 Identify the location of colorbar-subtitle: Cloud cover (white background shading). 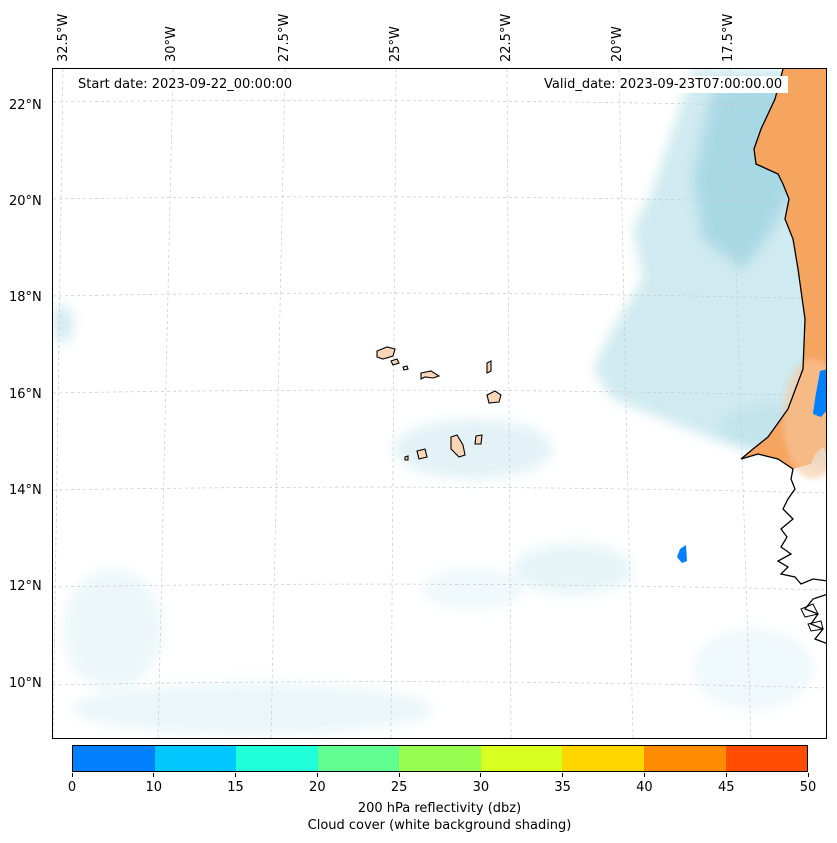
(439, 825).